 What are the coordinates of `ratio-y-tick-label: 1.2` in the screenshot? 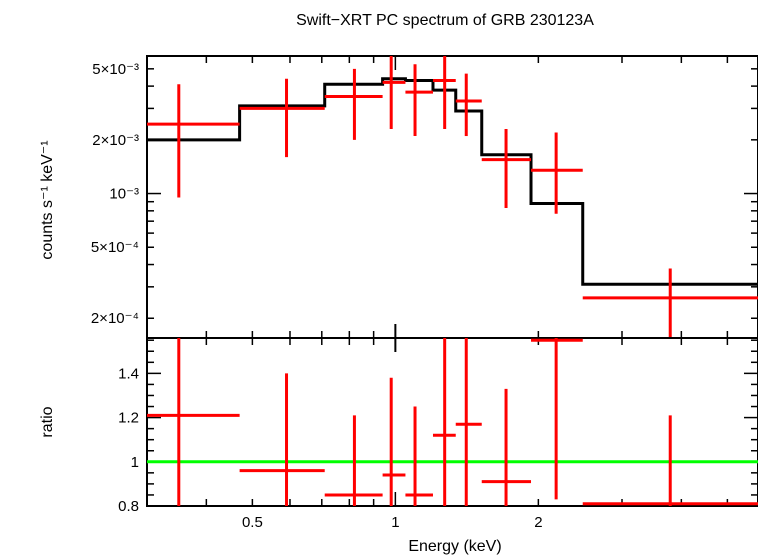 It's located at (128, 418).